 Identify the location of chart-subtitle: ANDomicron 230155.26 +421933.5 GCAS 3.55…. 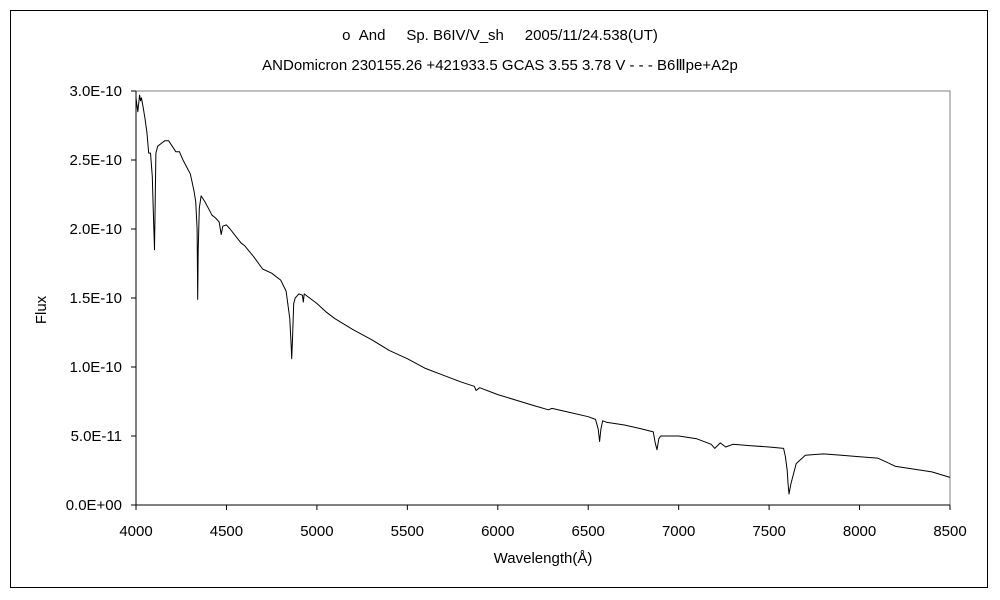
(500, 65).